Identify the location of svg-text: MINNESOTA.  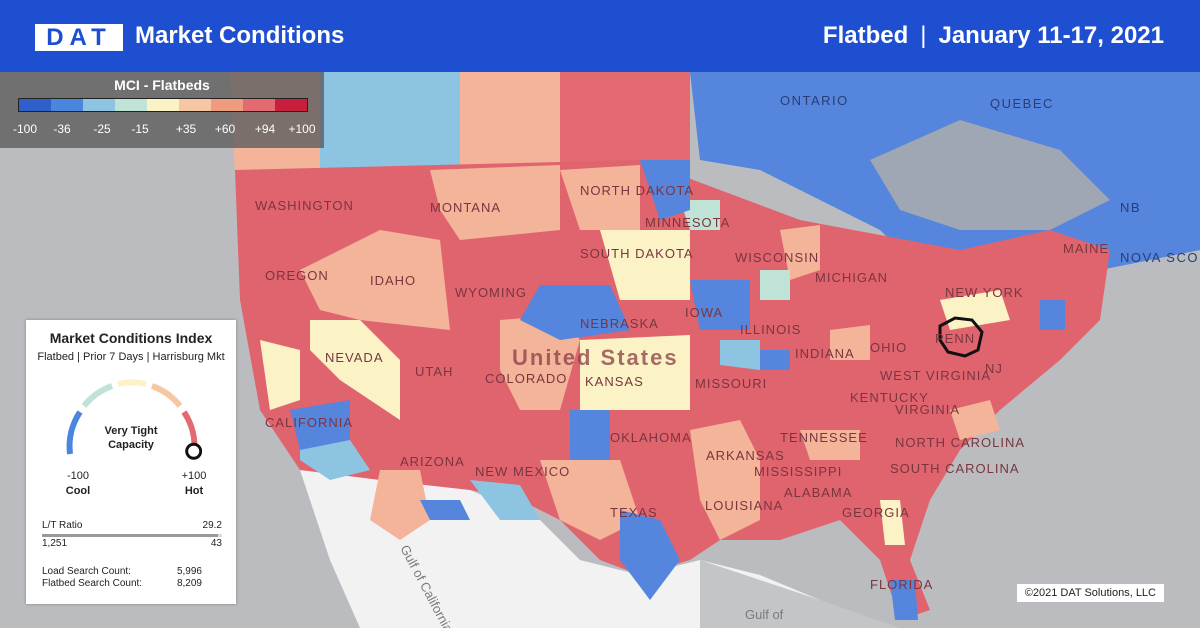
(687, 222).